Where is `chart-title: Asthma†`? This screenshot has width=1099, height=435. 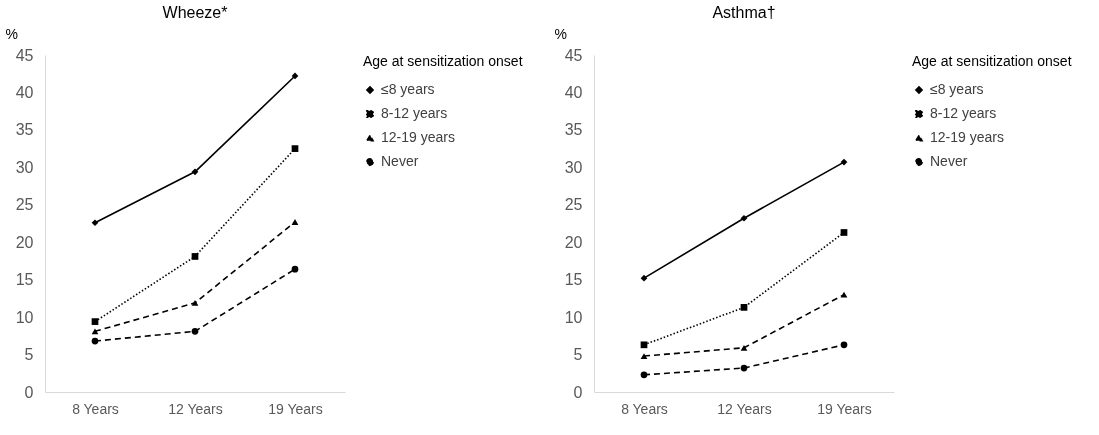
chart-title: Asthma† is located at coordinates (744, 12).